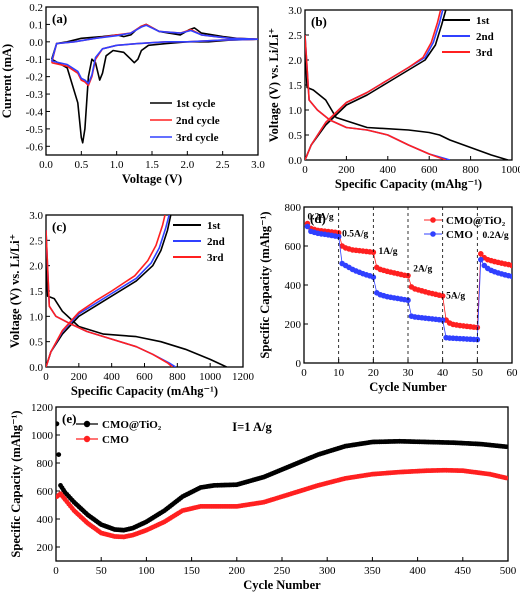  I want to click on legend: CMO@TiO₂ CMO, so click(465, 228).